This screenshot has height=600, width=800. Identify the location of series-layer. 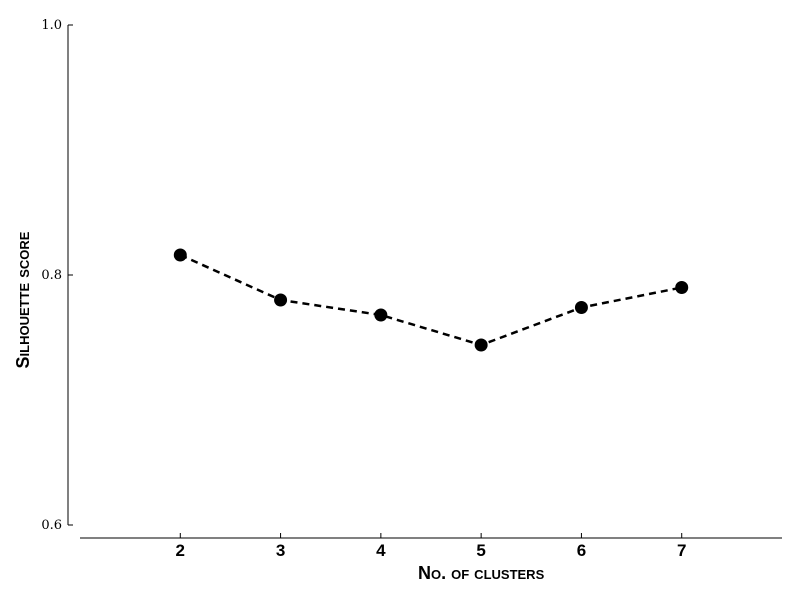
(431, 300).